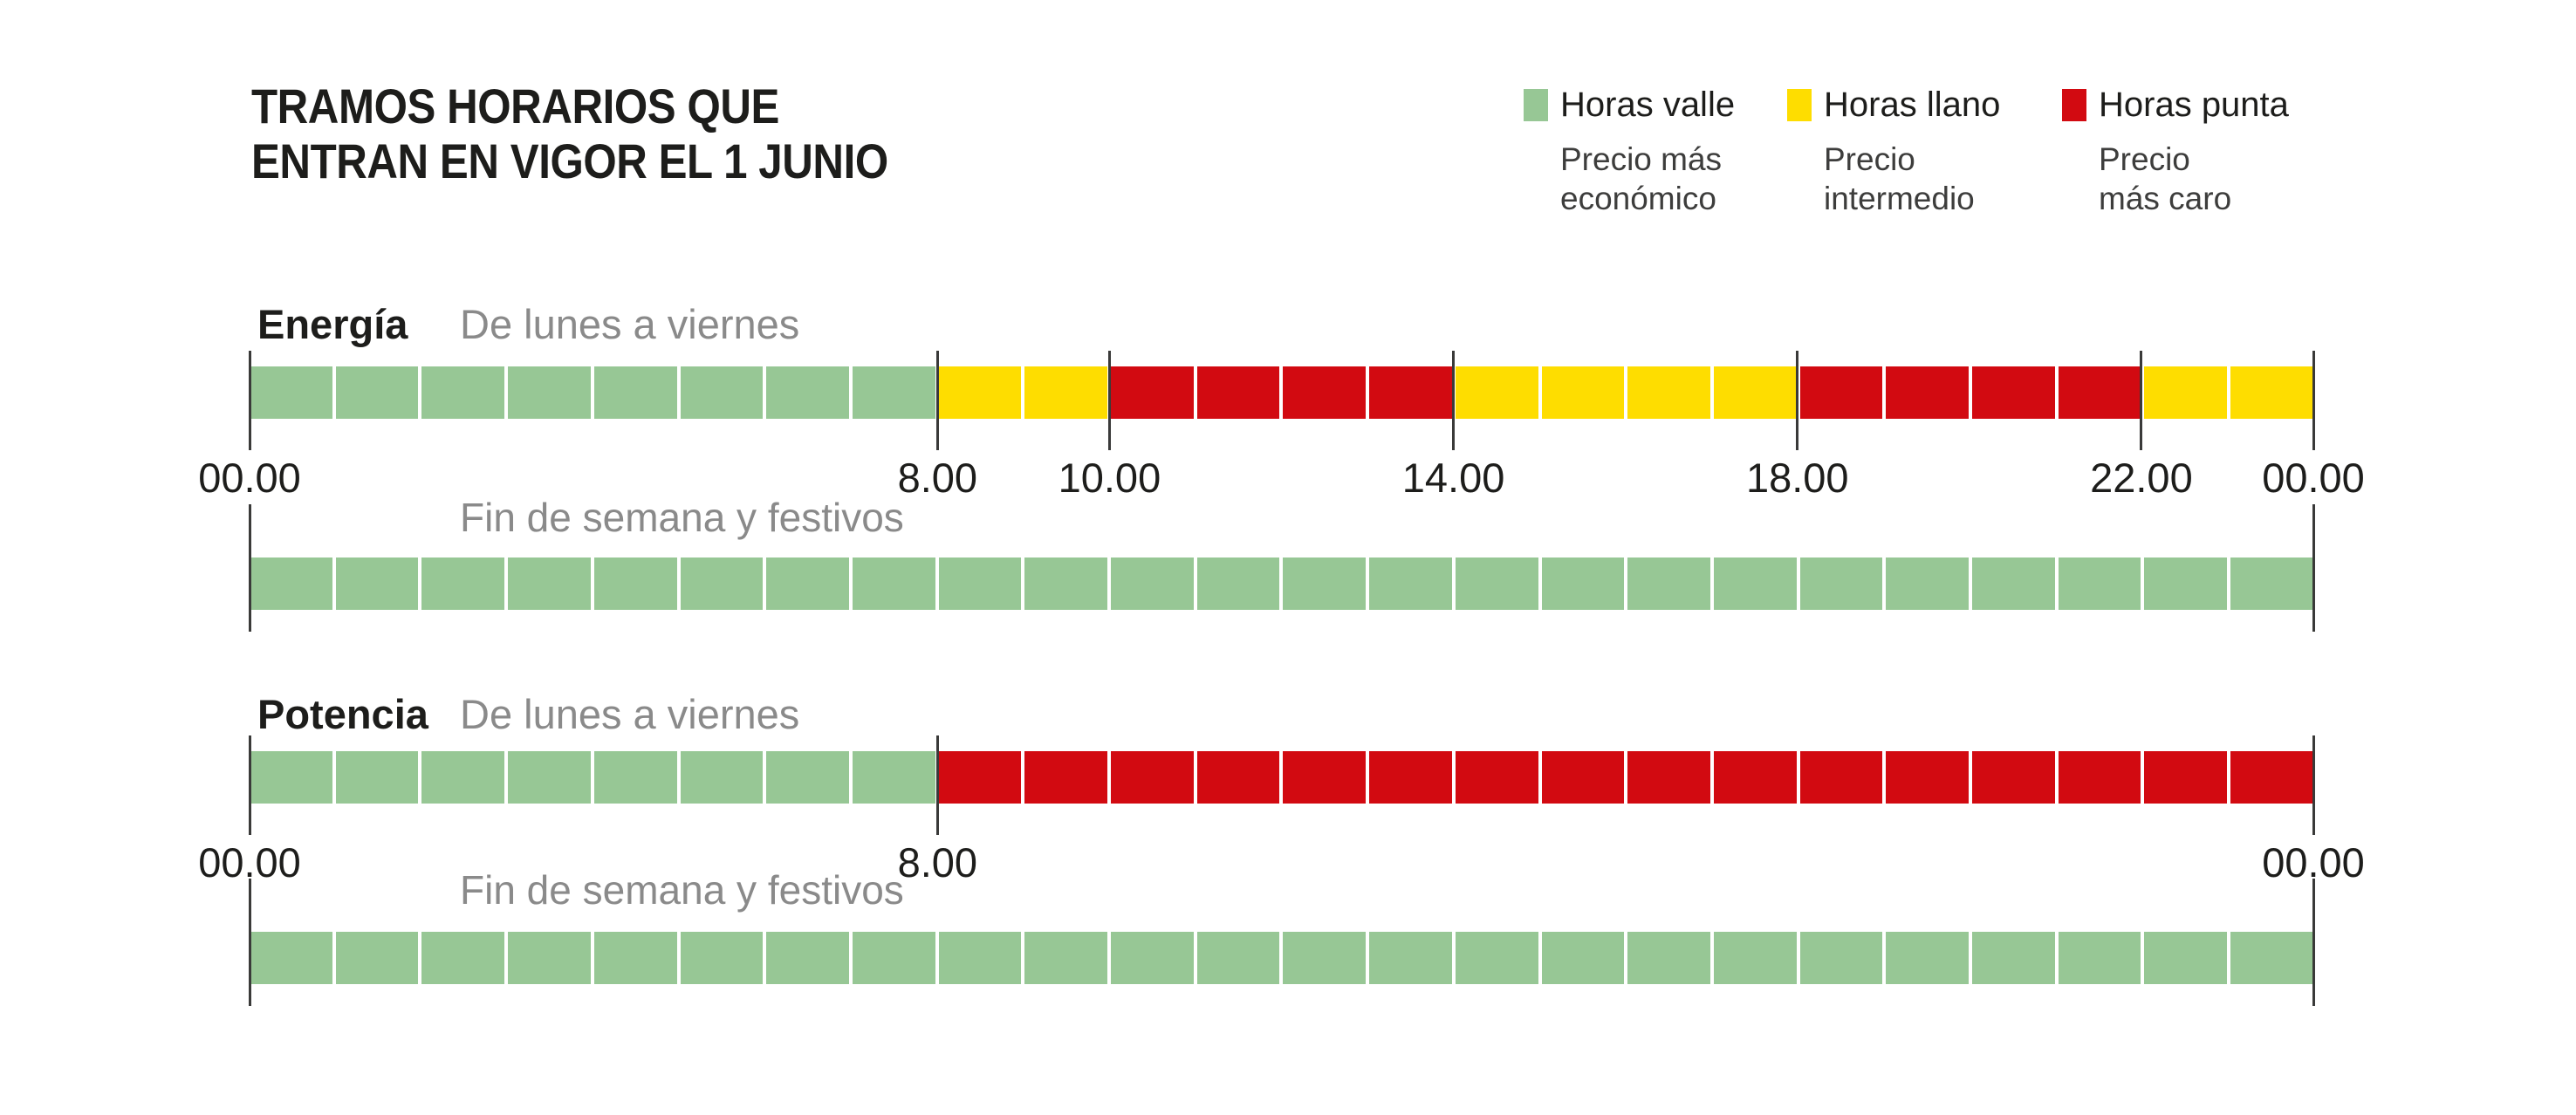 The height and width of the screenshot is (1115, 2576). I want to click on section-name: Energía, so click(332, 324).